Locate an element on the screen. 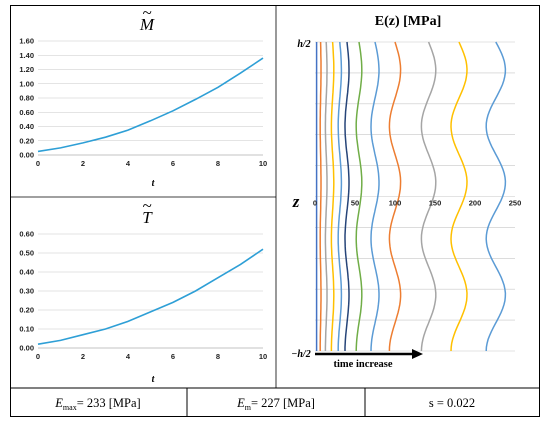 The image size is (550, 425). torque-title-tilde: ~ is located at coordinates (146, 205).